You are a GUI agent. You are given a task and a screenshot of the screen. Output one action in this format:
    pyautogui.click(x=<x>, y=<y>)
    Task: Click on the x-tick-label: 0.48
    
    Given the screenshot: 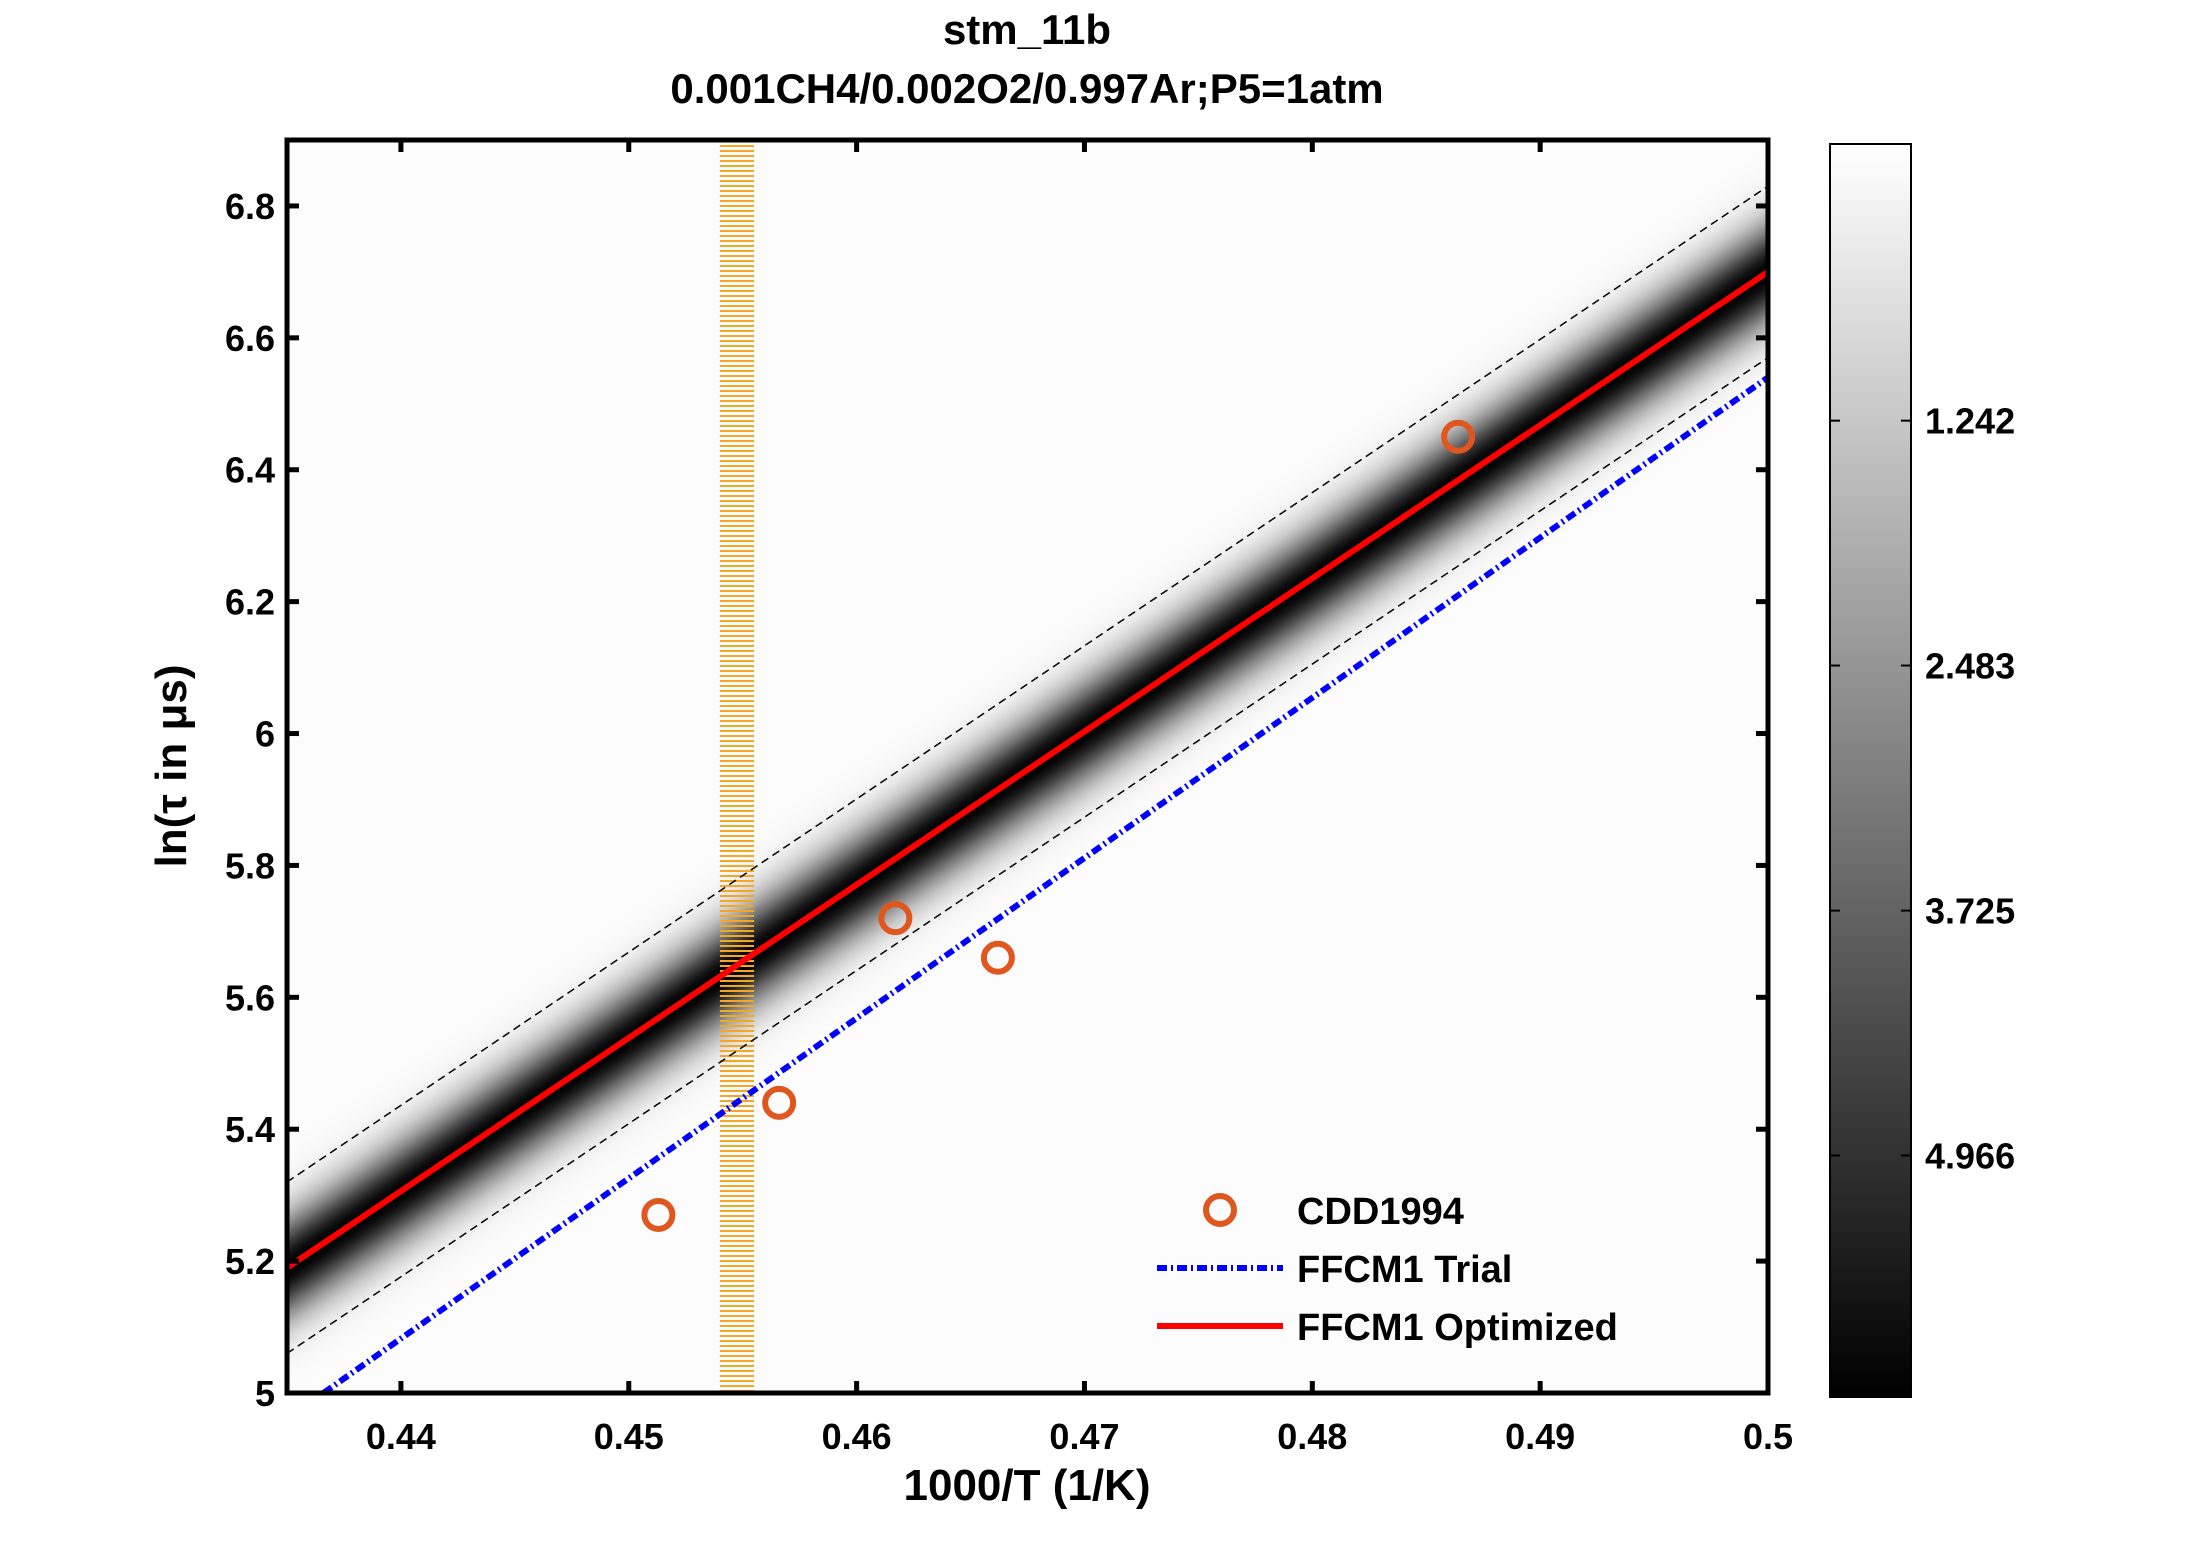 What is the action you would take?
    pyautogui.click(x=1312, y=1436)
    